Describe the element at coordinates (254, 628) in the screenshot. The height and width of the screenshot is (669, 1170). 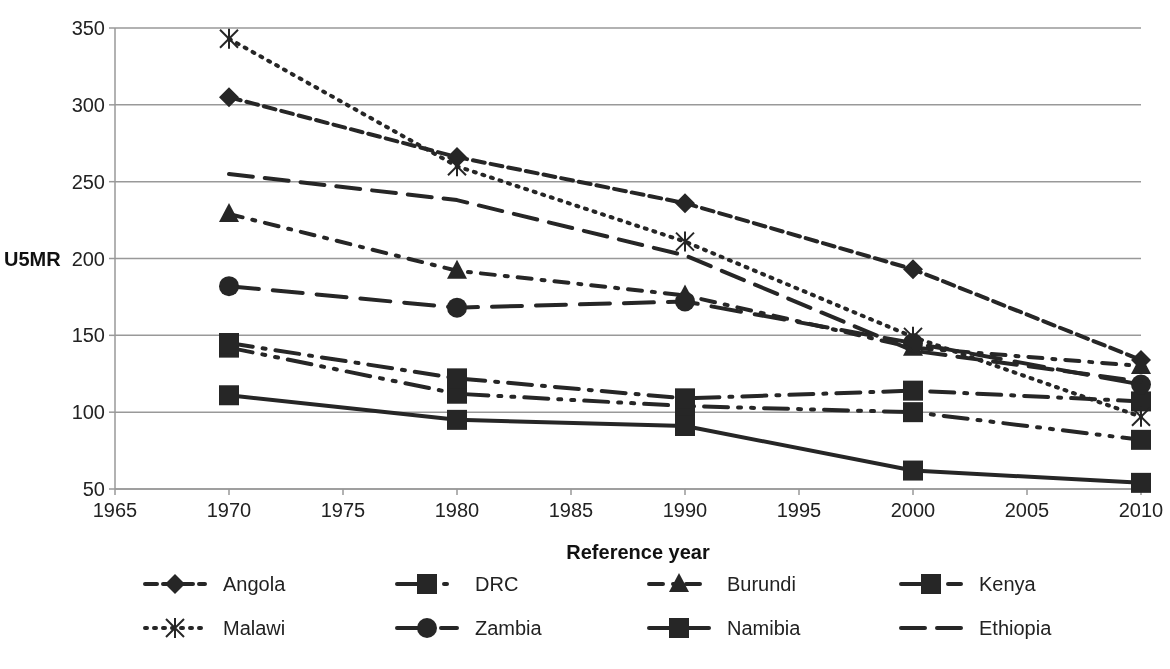
I see `legend-label: Malawi` at that location.